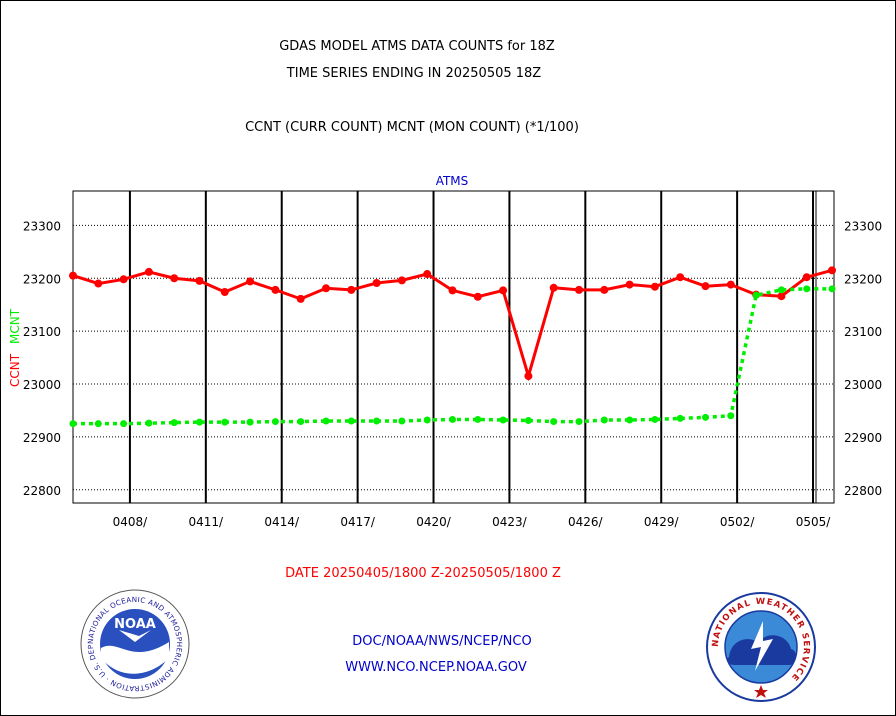 This screenshot has width=896, height=716. What do you see at coordinates (863, 438) in the screenshot?
I see `y-tick-label-right: 22900` at bounding box center [863, 438].